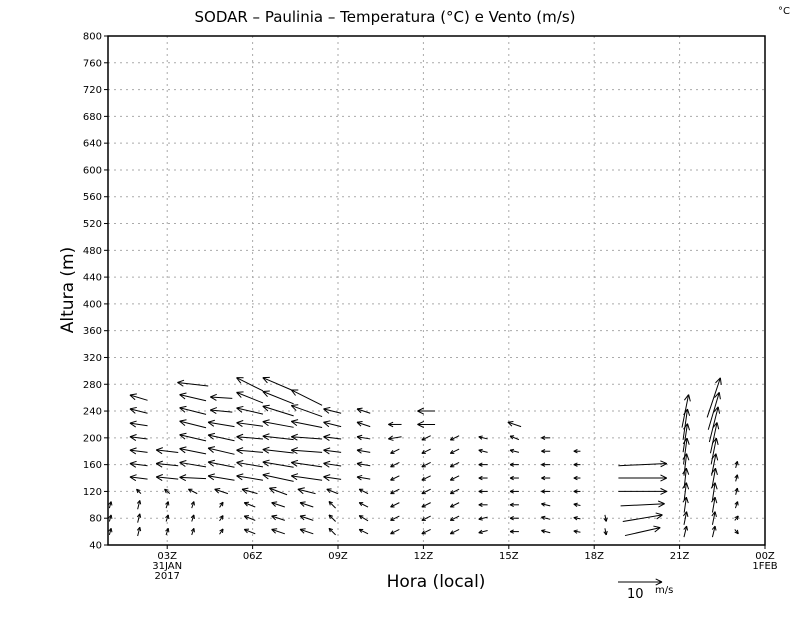  I want to click on x-tick-year: 2017, so click(166, 576).